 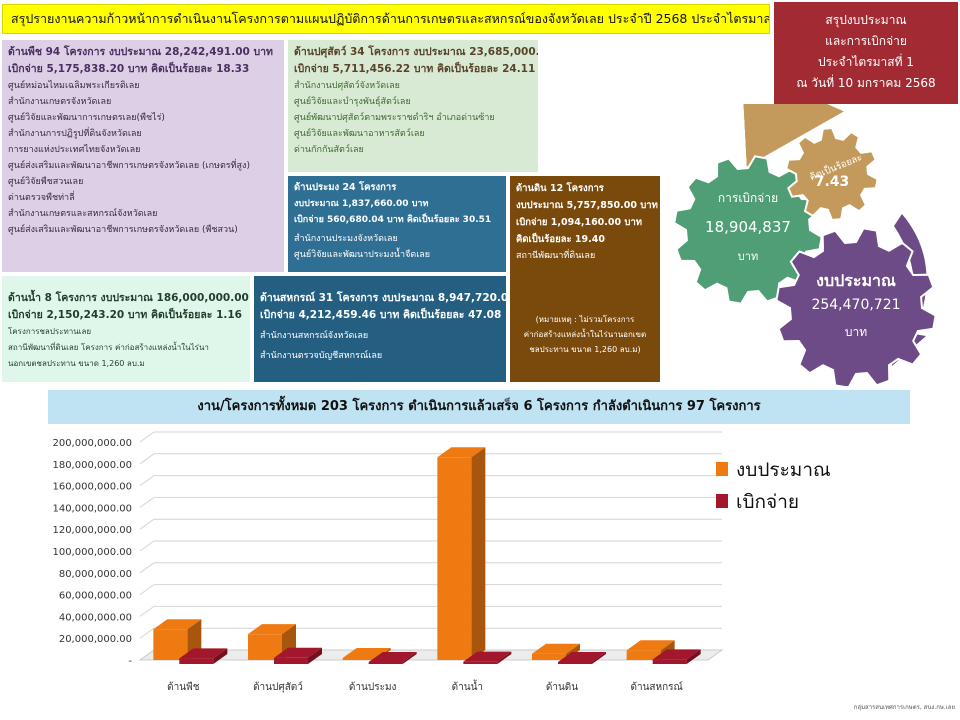 What do you see at coordinates (722, 469) in the screenshot?
I see `legend-swatch` at bounding box center [722, 469].